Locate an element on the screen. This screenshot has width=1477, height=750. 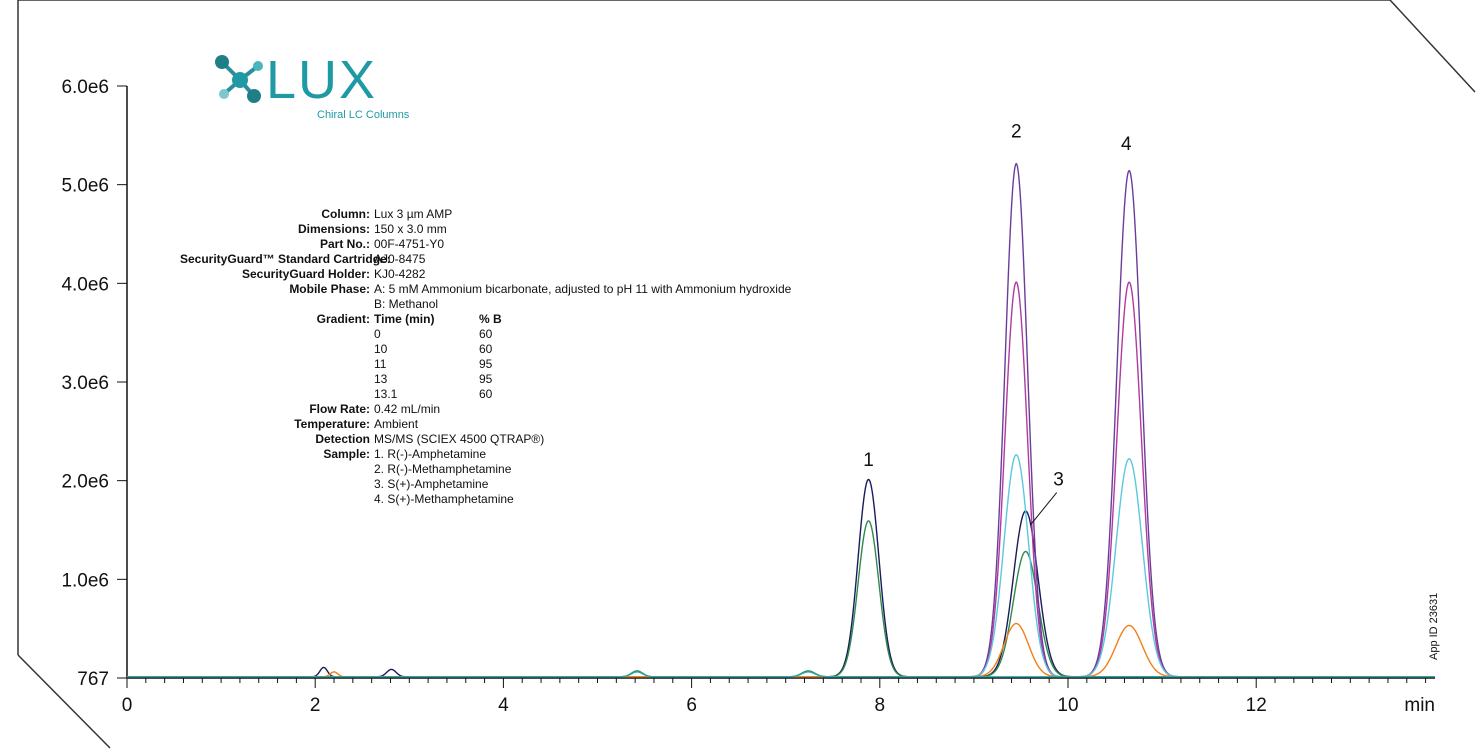
y-tick-label: 767 is located at coordinates (93, 679).